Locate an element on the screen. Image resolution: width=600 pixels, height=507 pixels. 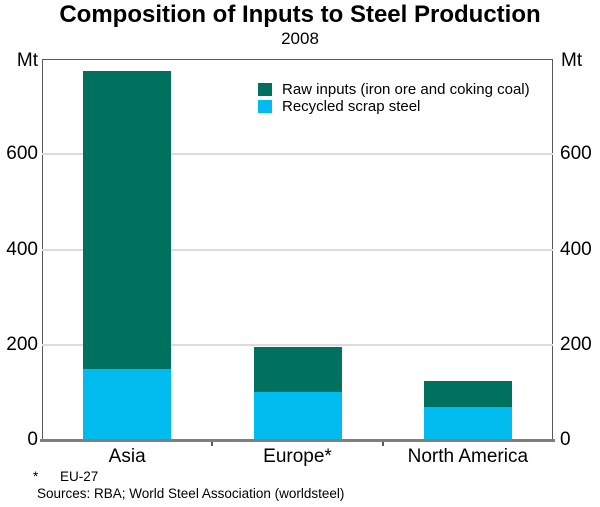
legend-swatch-raw-inputs is located at coordinates (265, 89).